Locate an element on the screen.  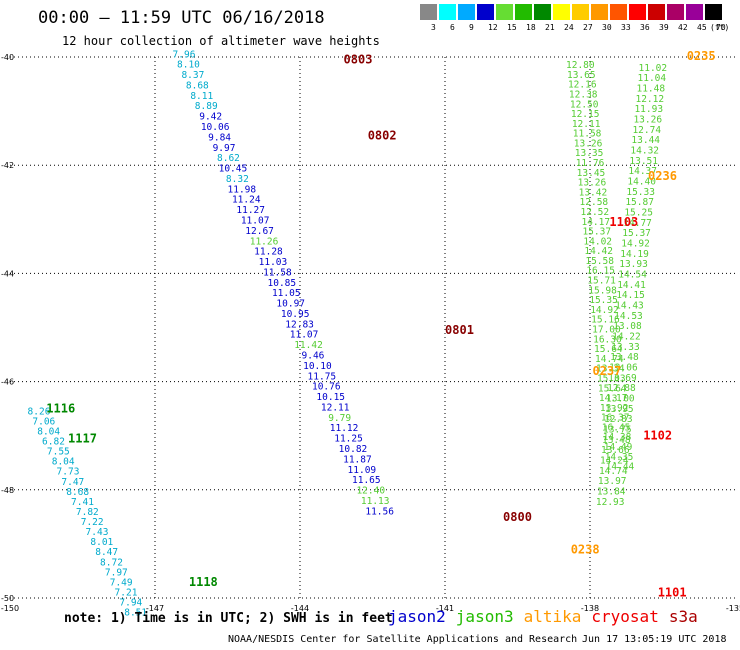
wave-height-value: 7.43 is located at coordinates (97, 532).